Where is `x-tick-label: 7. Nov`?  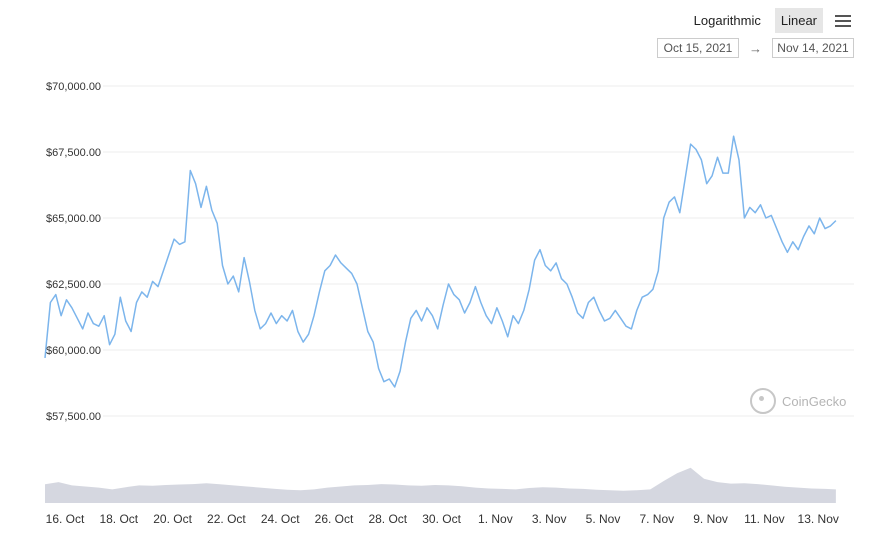
x-tick-label: 7. Nov is located at coordinates (656, 519).